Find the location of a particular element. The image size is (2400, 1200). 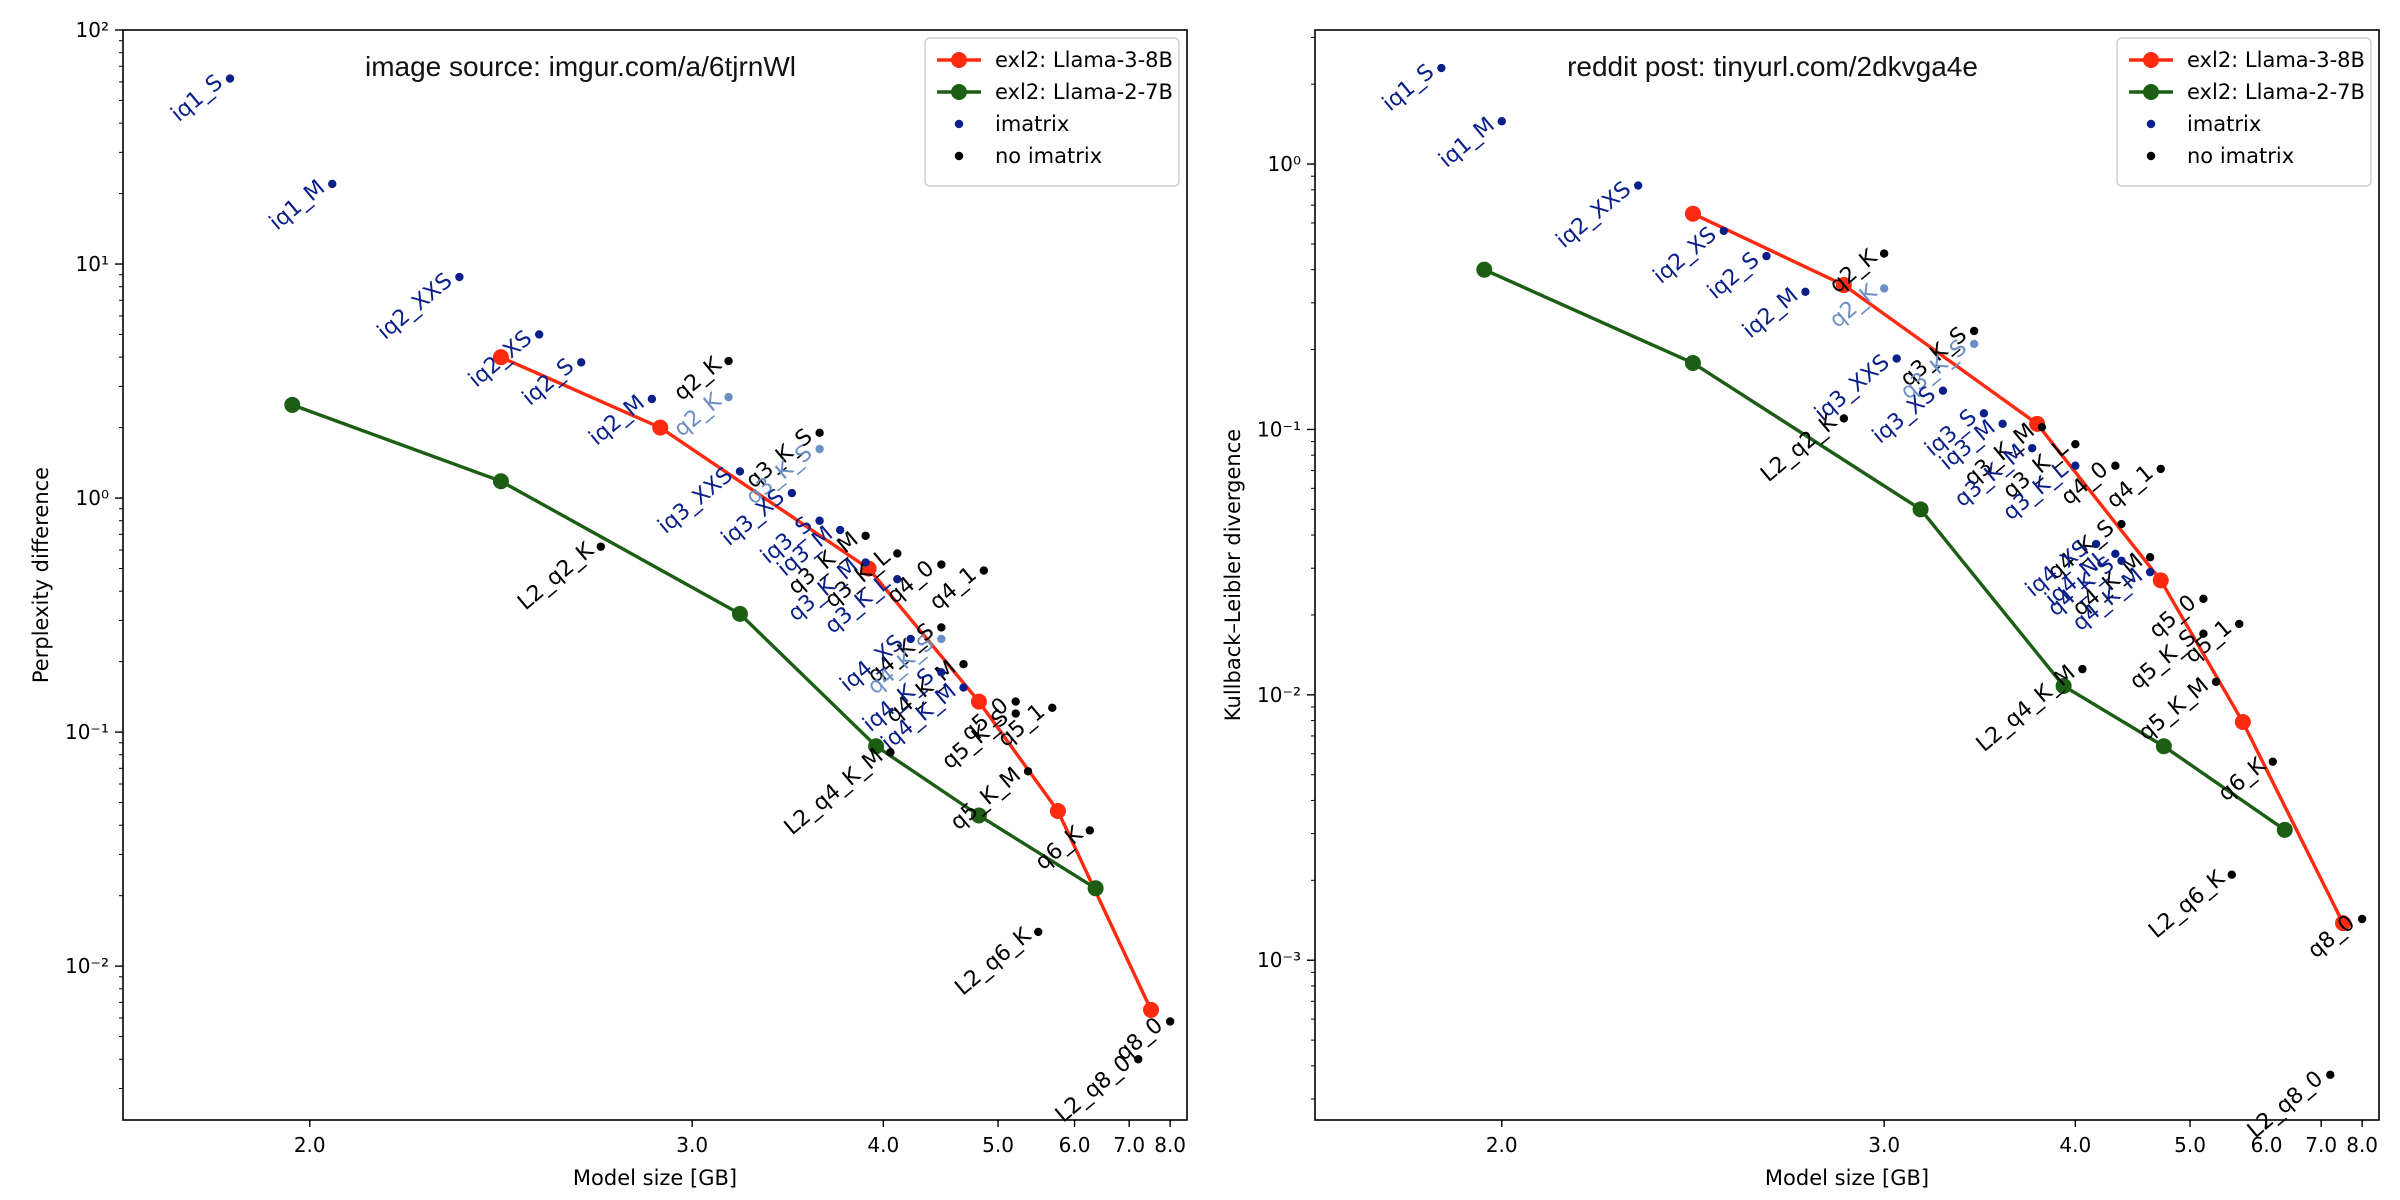

point-label: q4_0 is located at coordinates (2085, 483).